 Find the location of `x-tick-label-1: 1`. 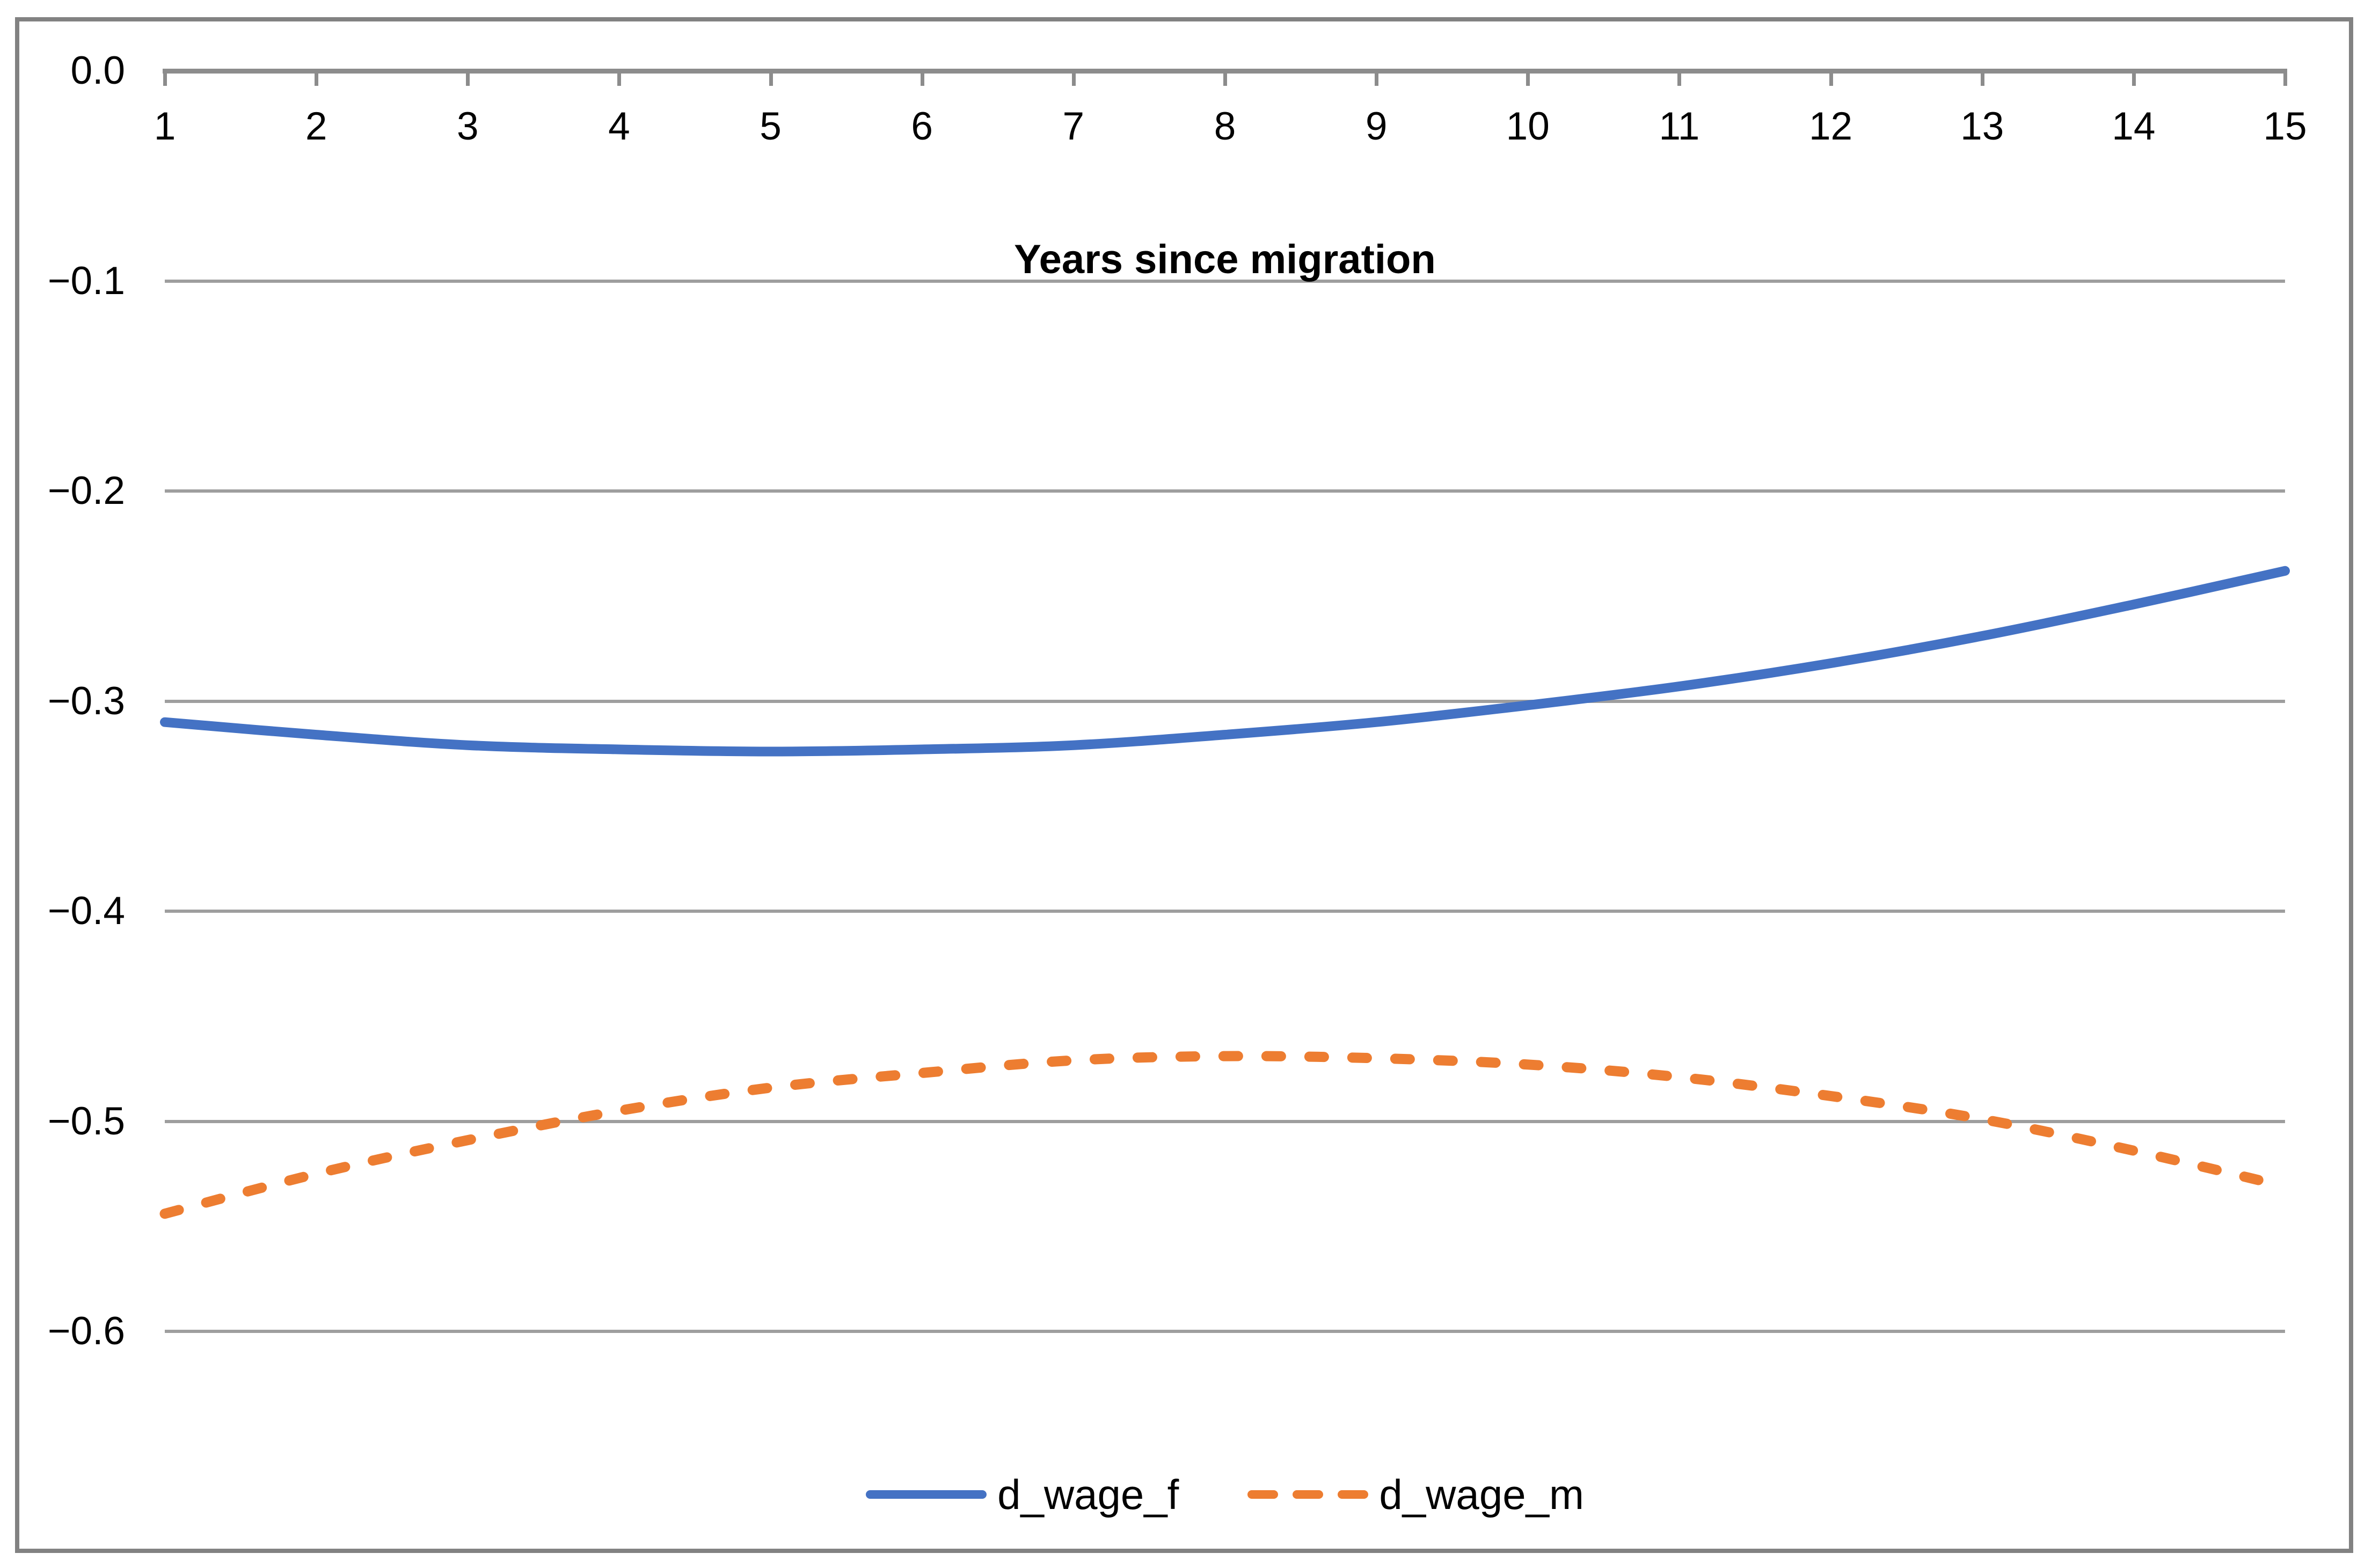

x-tick-label-1: 1 is located at coordinates (165, 126).